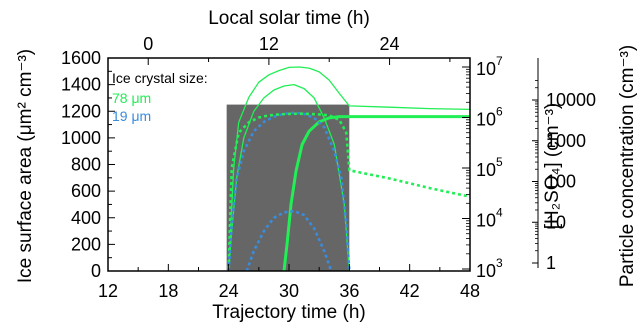  Describe the element at coordinates (160, 78) in the screenshot. I see `legend-title: Ice crystal size:` at that location.